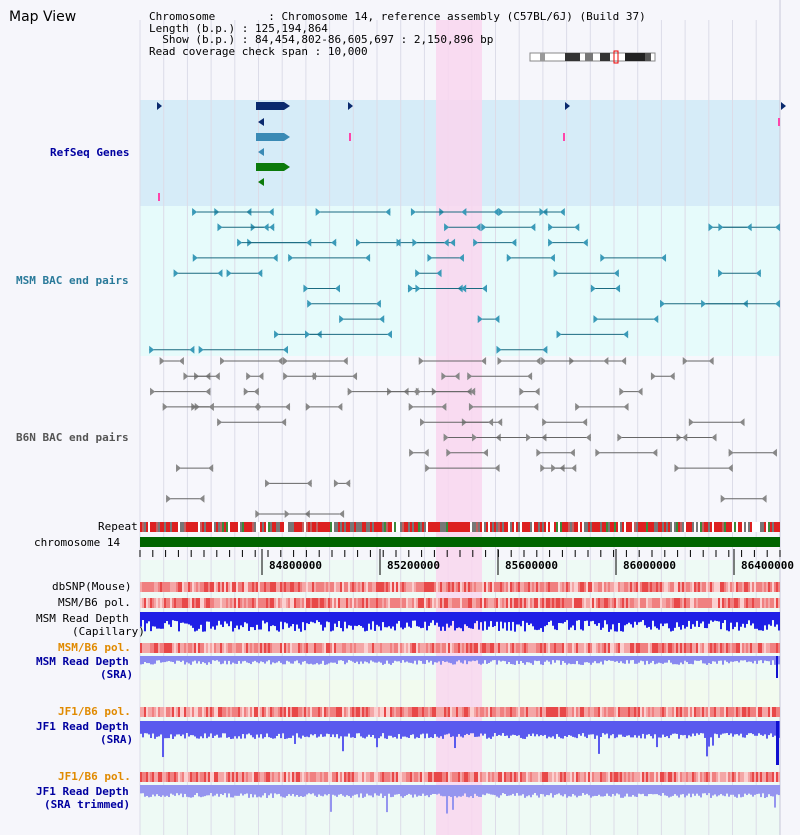 This screenshot has width=800, height=835. I want to click on track-label-jf1-b6-pol: JF1/B6 pol., so click(94, 711).